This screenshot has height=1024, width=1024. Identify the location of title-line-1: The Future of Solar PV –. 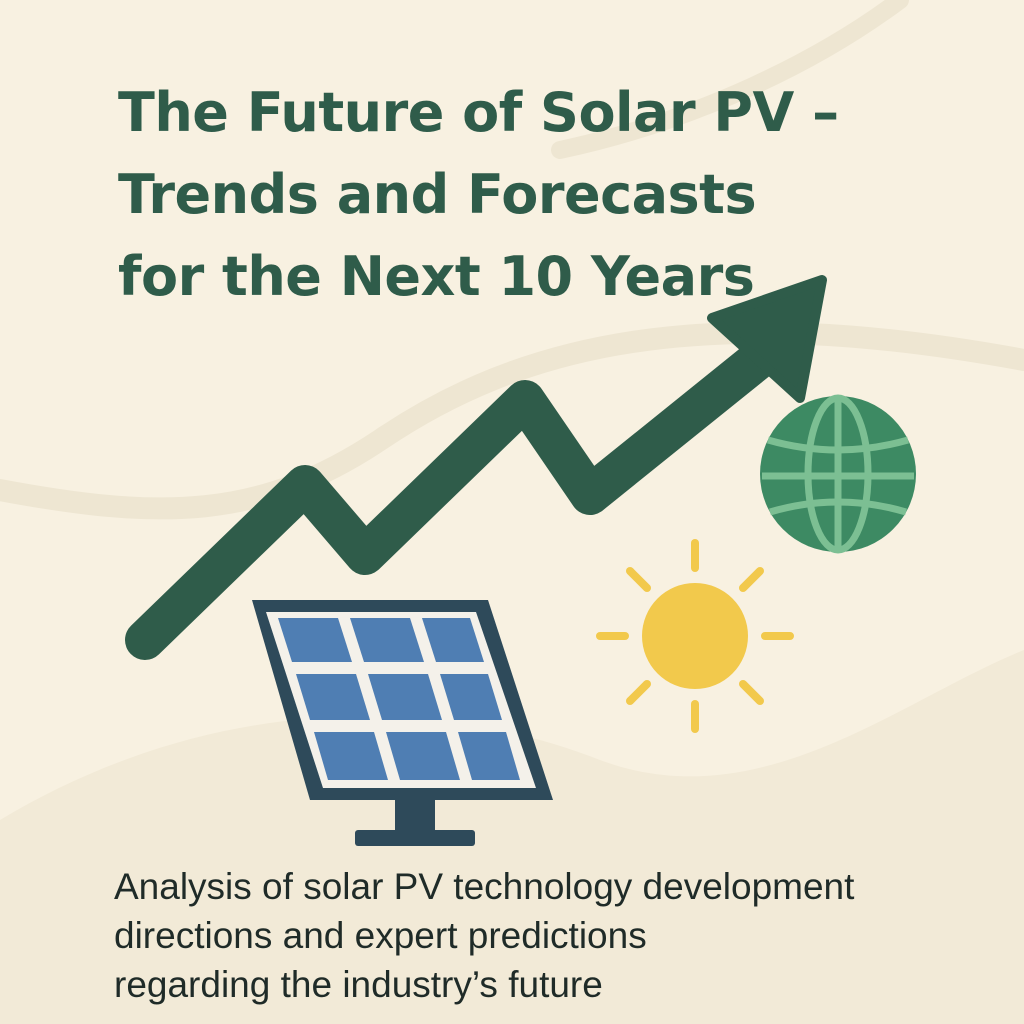
(478, 112).